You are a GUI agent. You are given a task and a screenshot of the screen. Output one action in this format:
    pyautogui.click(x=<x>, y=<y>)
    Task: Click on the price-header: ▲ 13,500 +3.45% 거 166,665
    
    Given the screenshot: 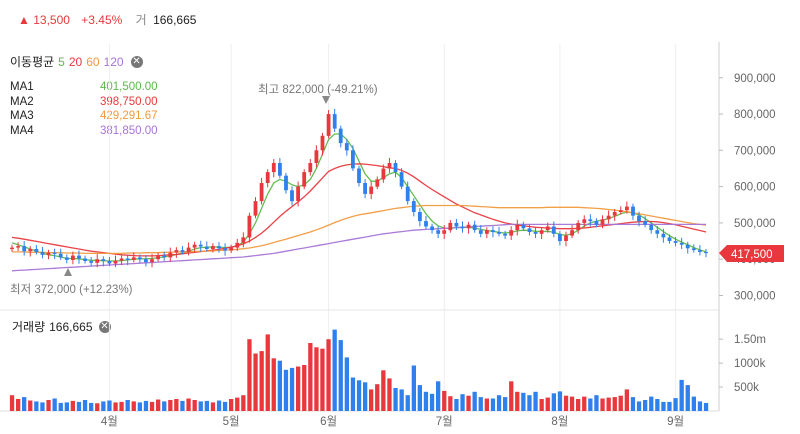 What is the action you would take?
    pyautogui.click(x=107, y=19)
    